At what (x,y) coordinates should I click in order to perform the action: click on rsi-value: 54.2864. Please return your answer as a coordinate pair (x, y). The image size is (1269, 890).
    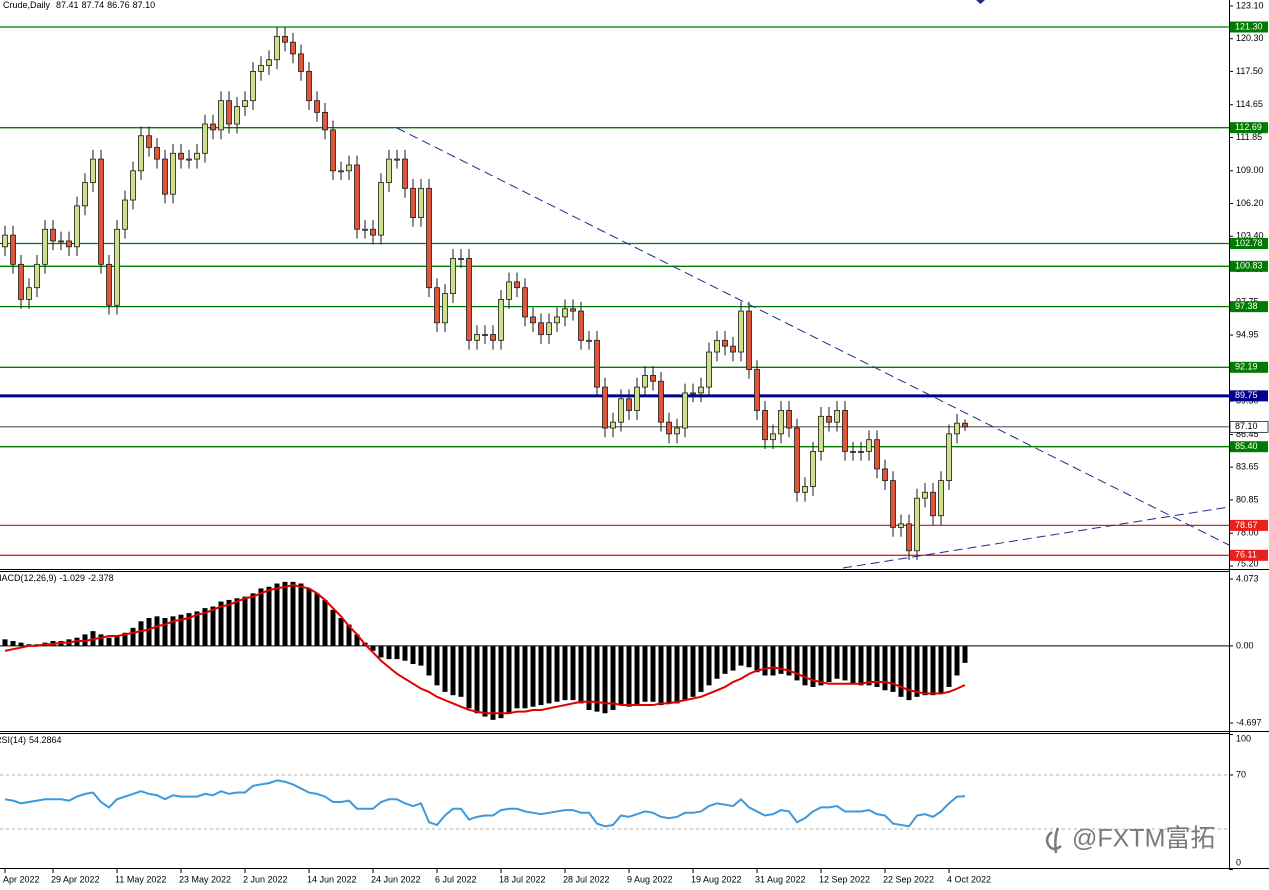
    Looking at the image, I should click on (45, 740).